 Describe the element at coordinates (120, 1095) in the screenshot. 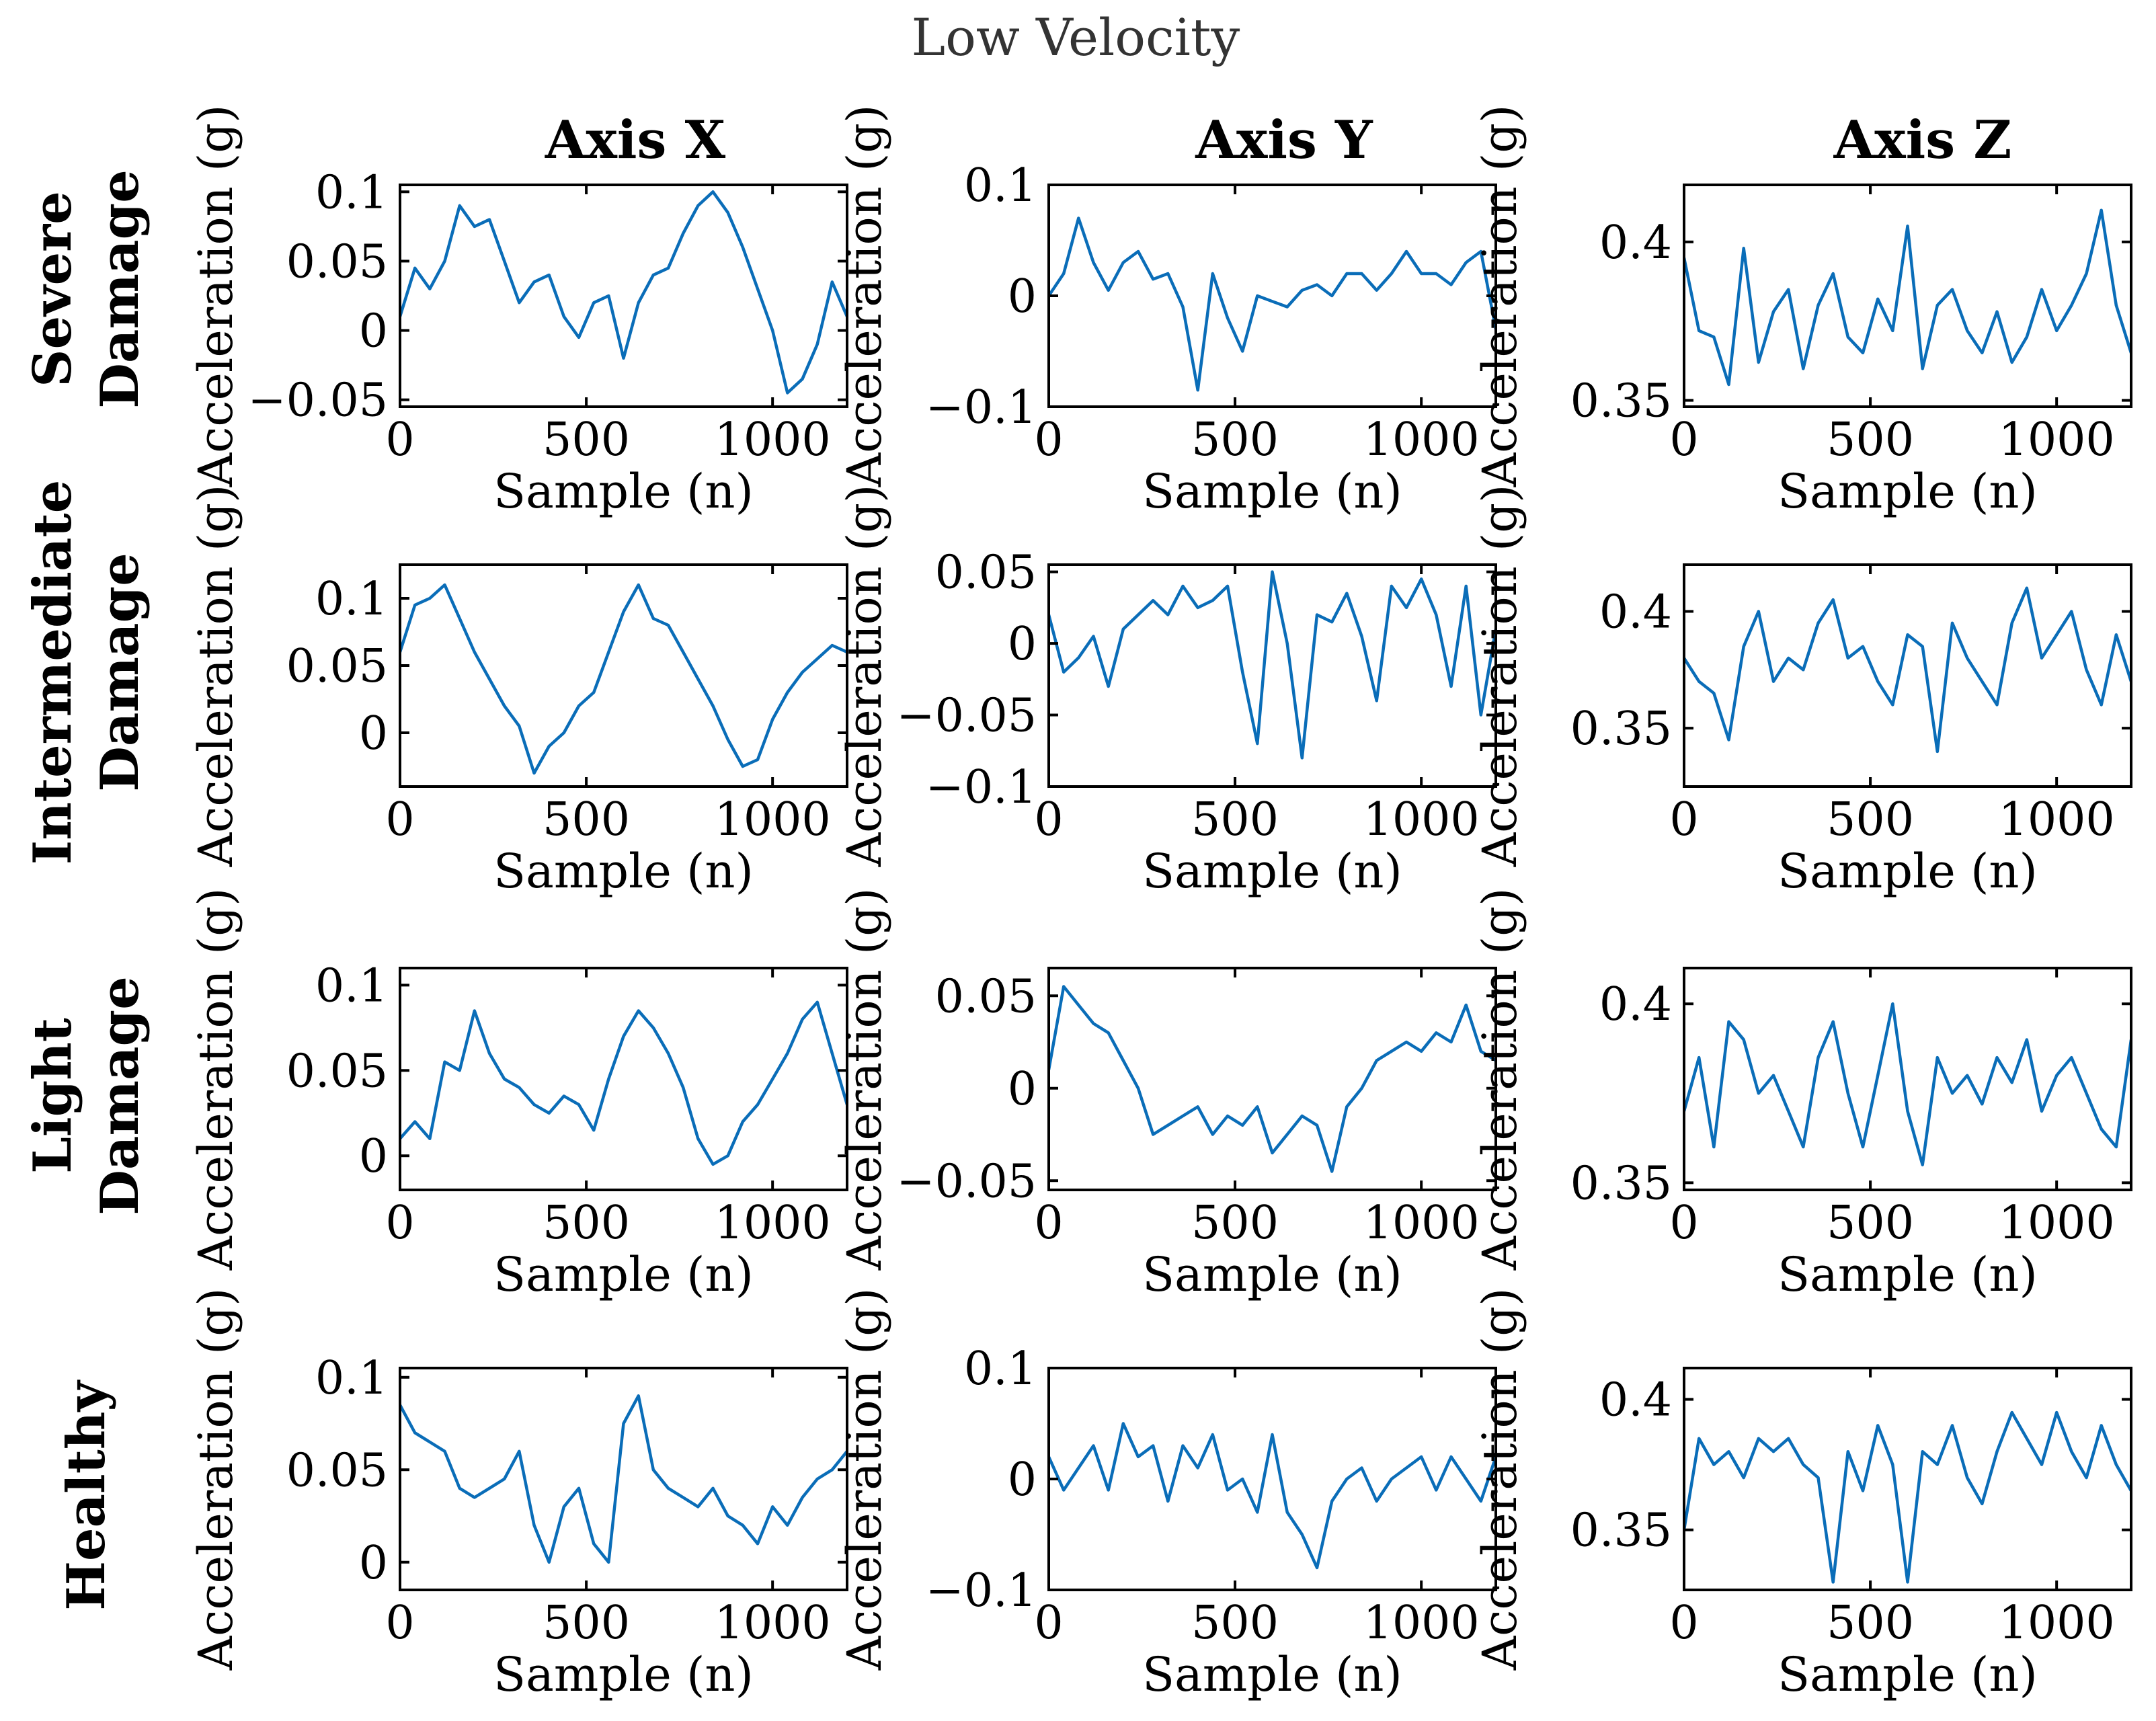

I see `row-label-line2: Damage` at that location.